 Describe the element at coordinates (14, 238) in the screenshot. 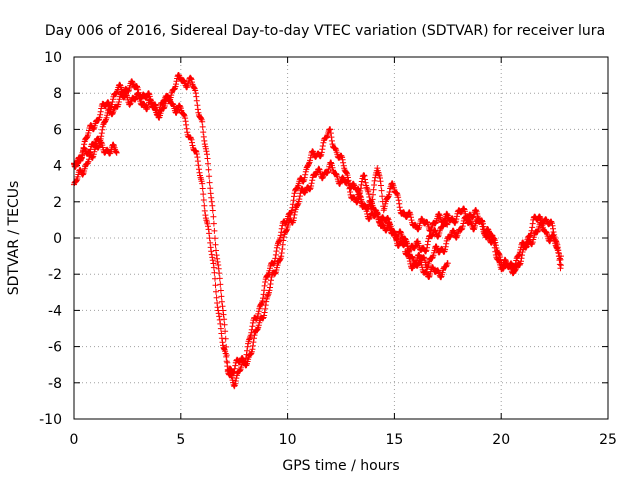

I see `y-axis-label: SDTVAR / TECUs` at that location.